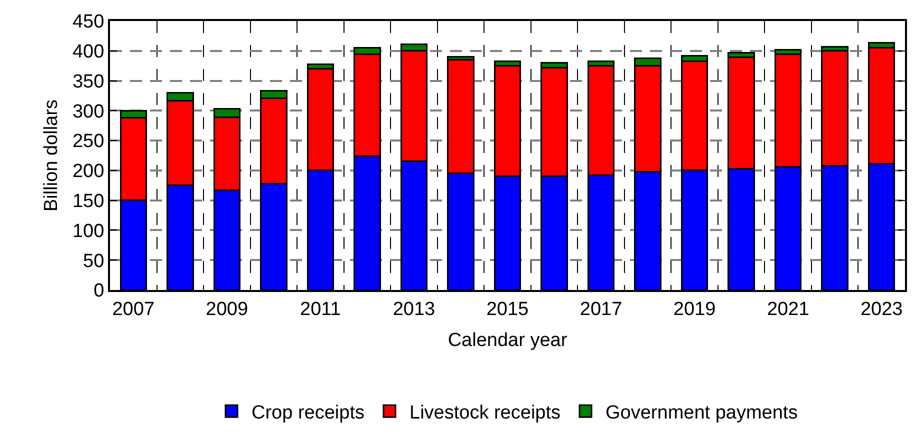 The image size is (923, 442). Describe the element at coordinates (601, 309) in the screenshot. I see `x-tick-label: 2017` at that location.